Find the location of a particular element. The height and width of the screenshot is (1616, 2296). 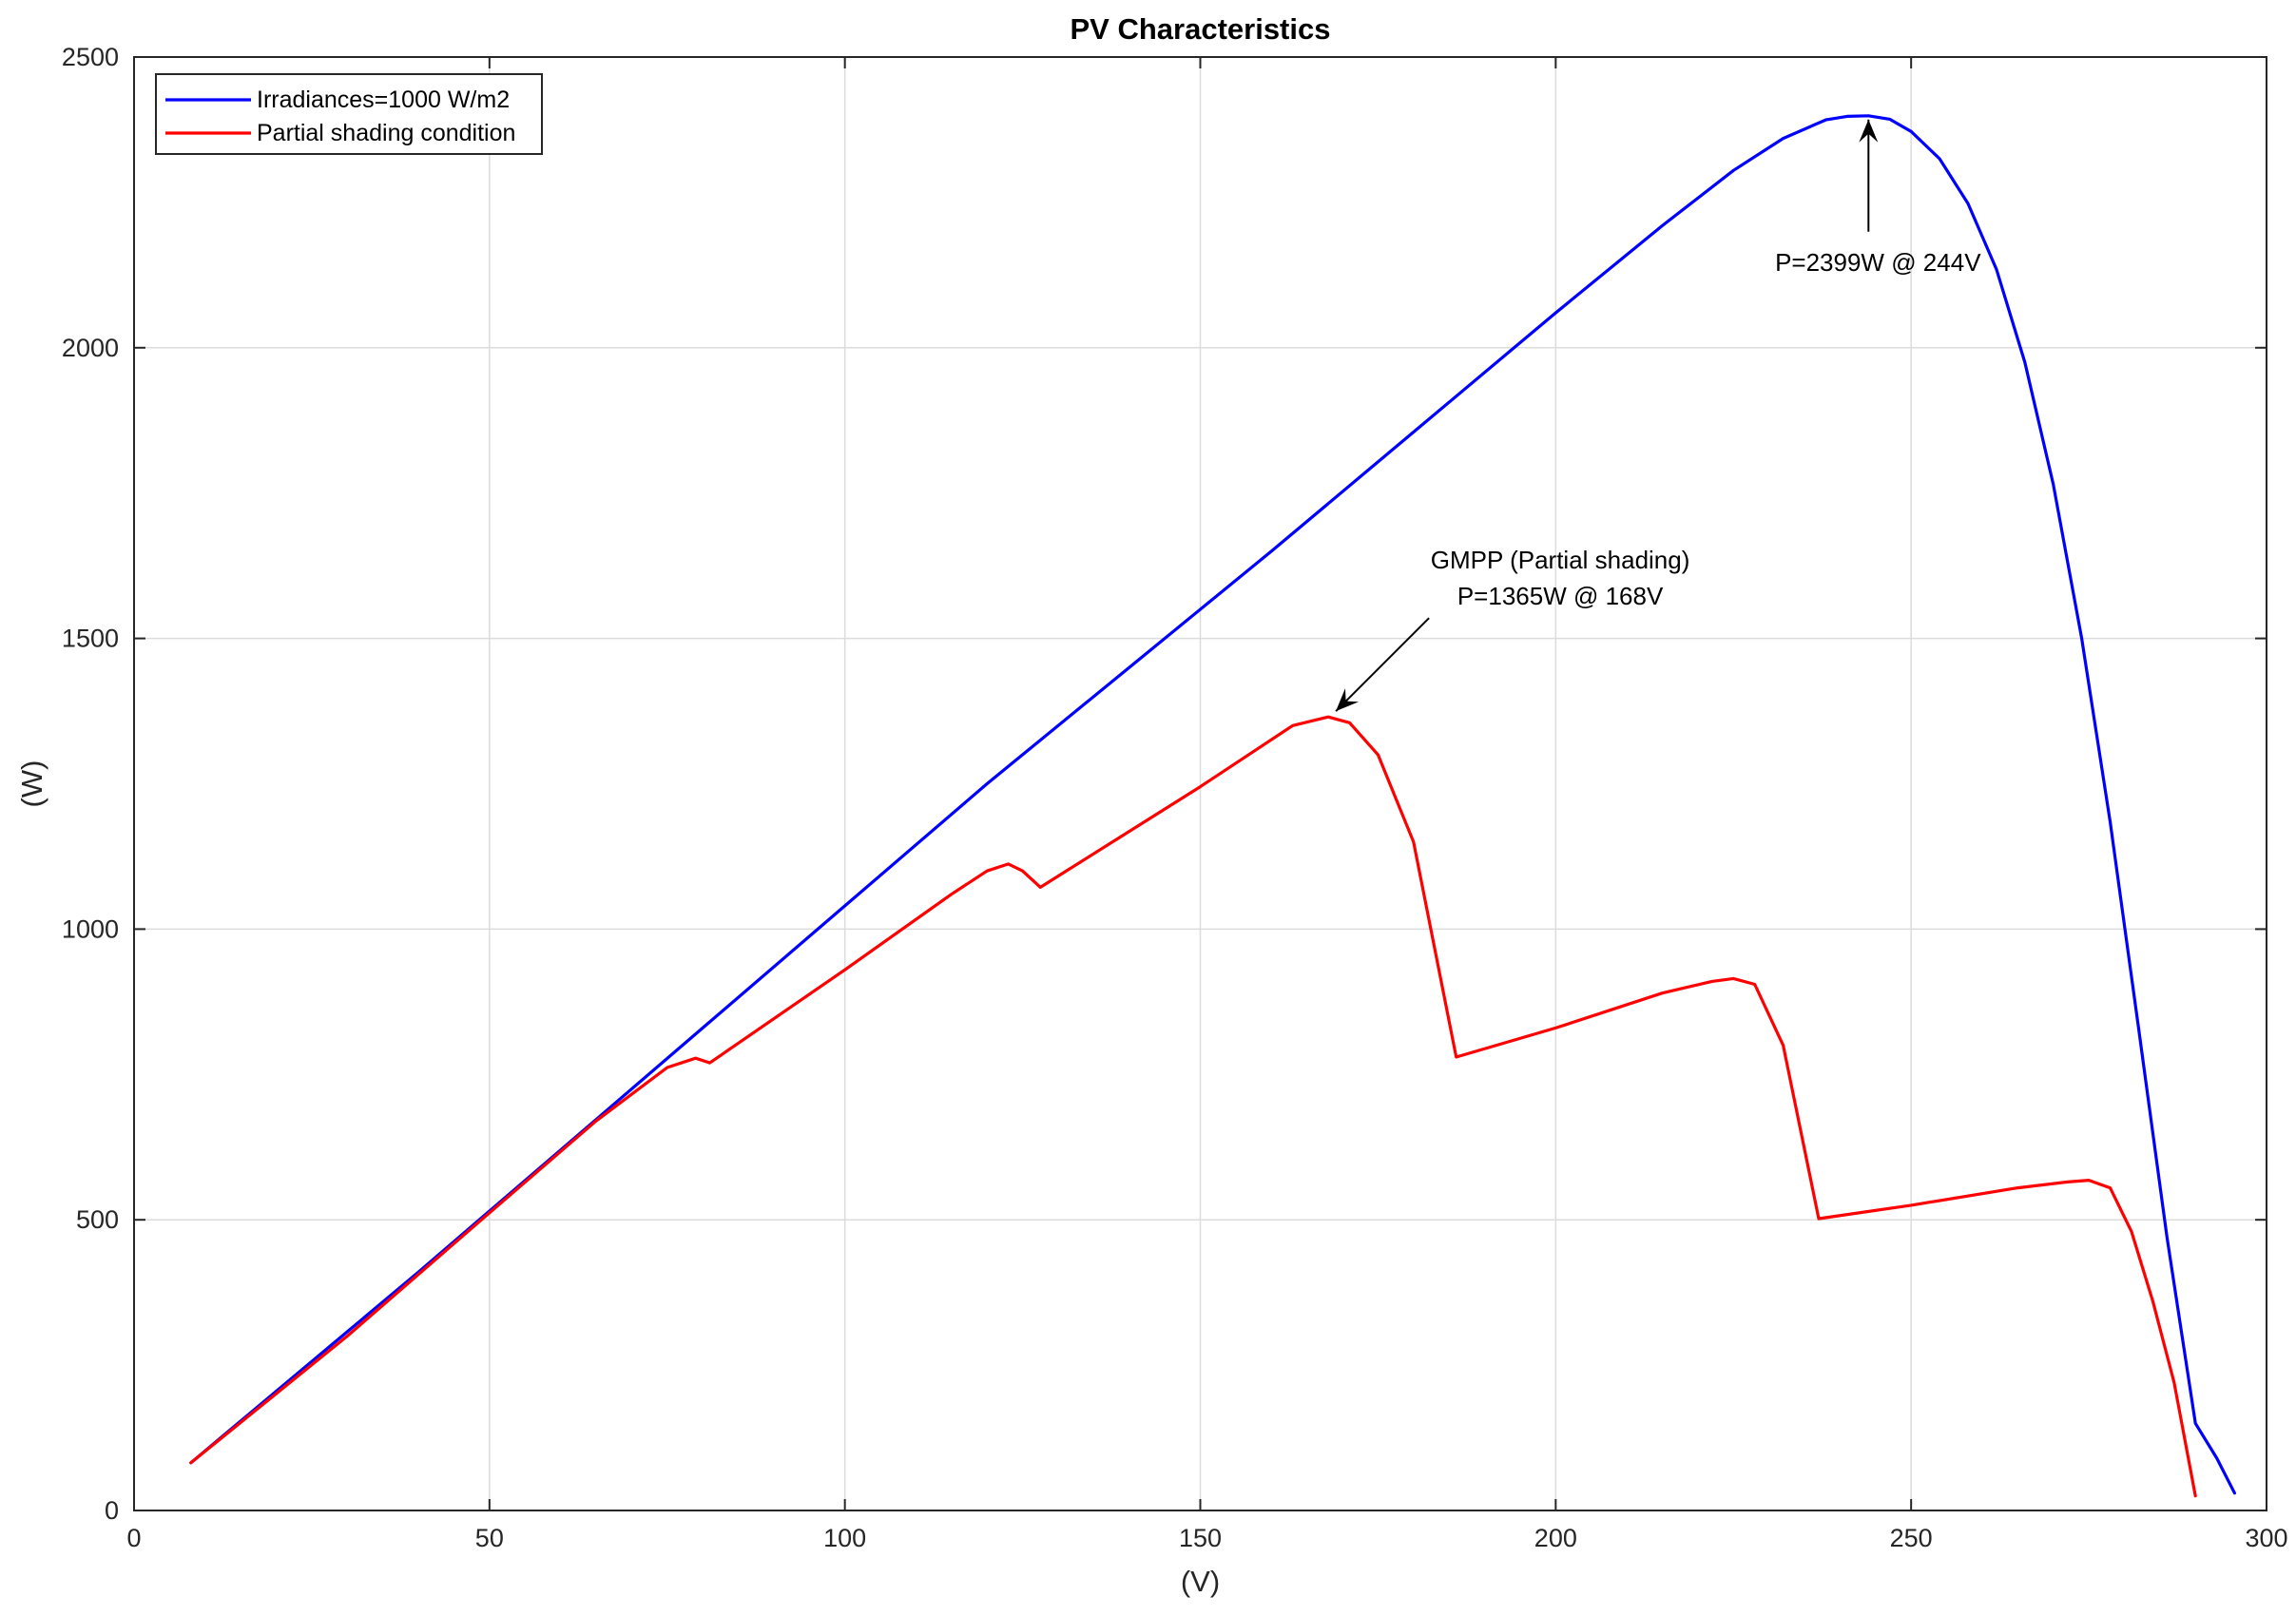

legend-label-1: Irradiances=1000 W/m2 is located at coordinates (383, 100).